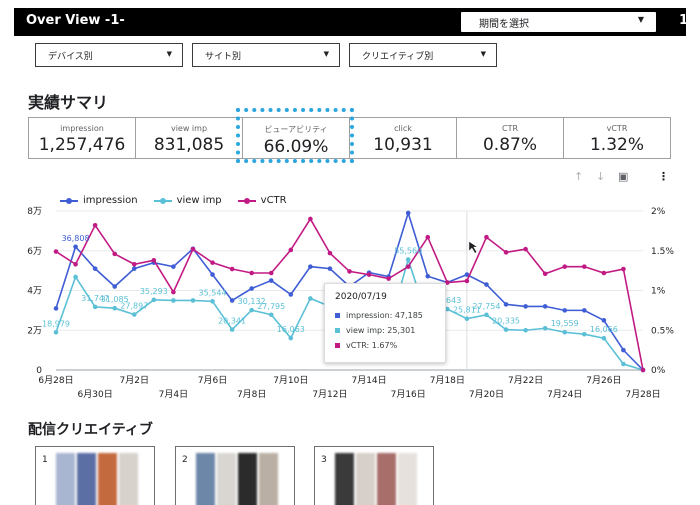 Image resolution: width=700 pixels, height=505 pixels. What do you see at coordinates (376, 479) in the screenshot?
I see `creative-thumbnail` at bounding box center [376, 479].